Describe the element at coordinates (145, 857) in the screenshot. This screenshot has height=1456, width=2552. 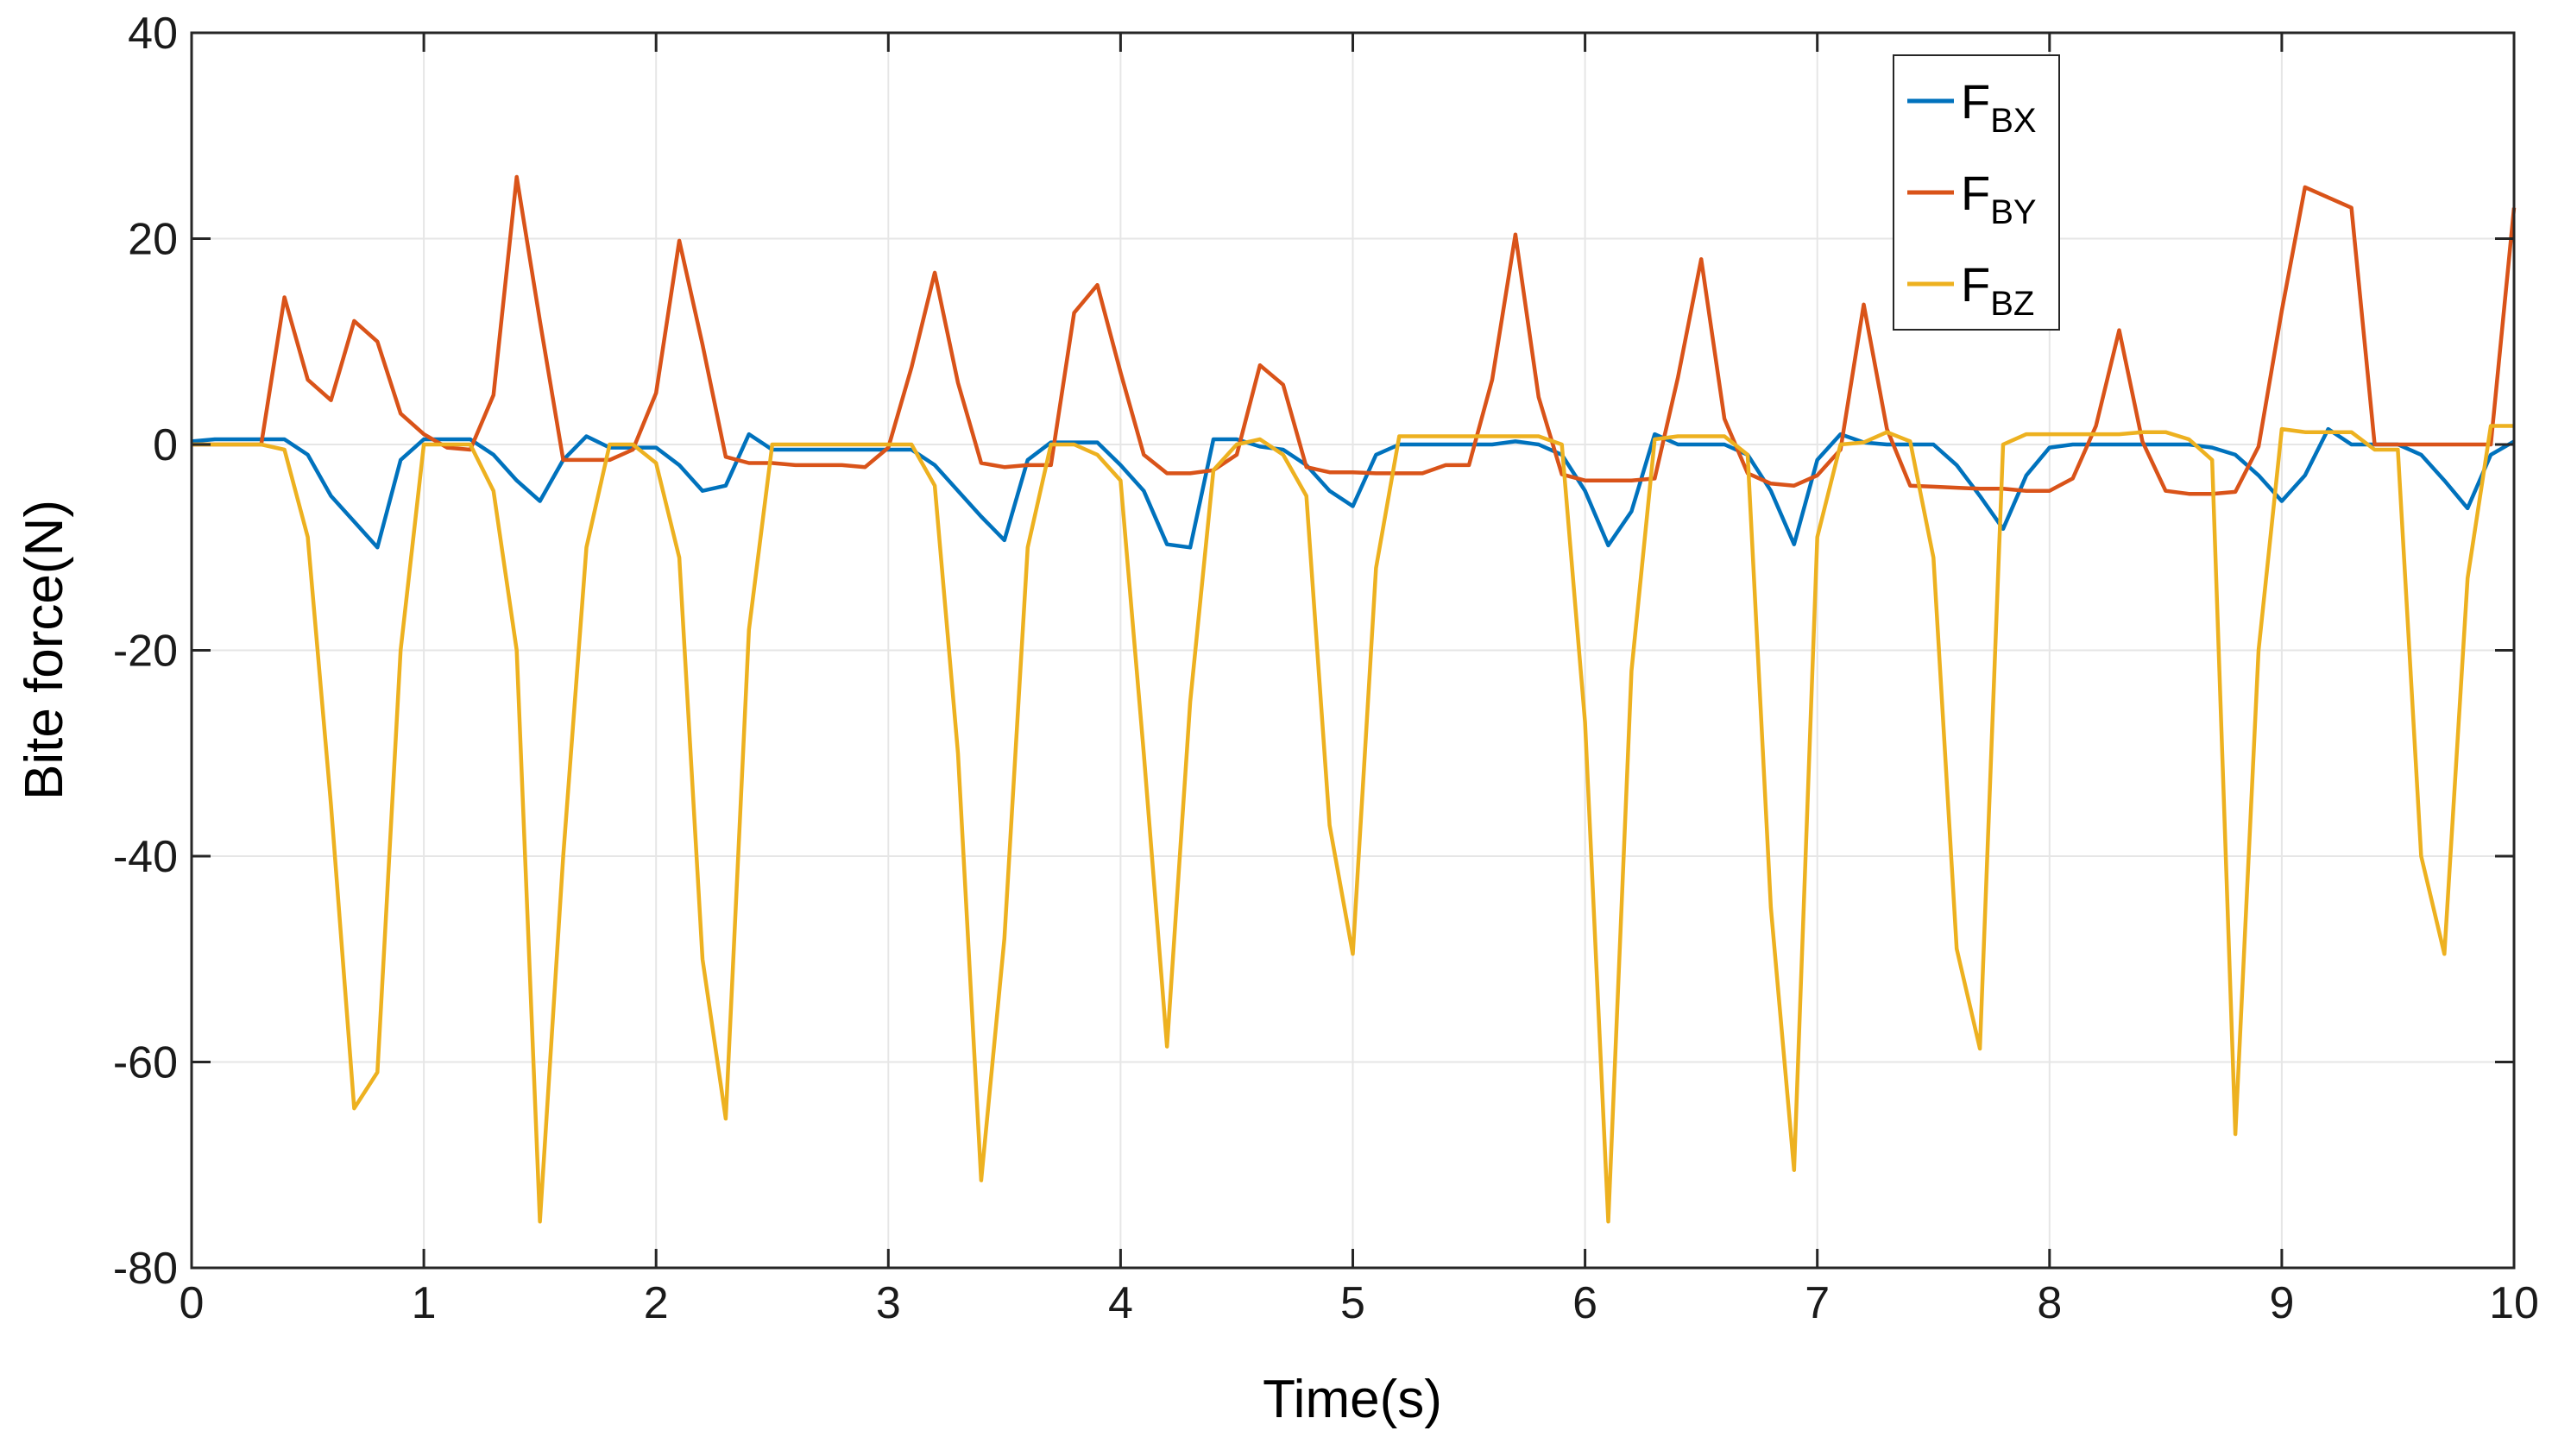
I see `y-tick-label: -40` at that location.